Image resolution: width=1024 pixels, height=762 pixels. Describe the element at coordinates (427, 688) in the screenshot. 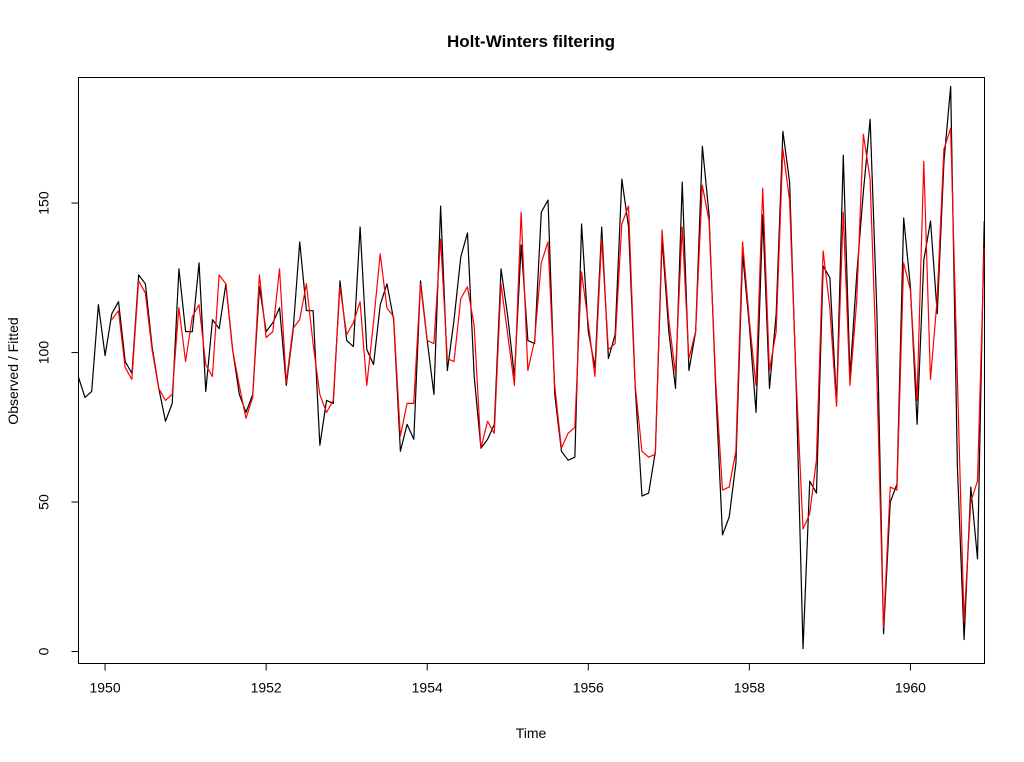

I see `x-tick-label: 1954` at that location.